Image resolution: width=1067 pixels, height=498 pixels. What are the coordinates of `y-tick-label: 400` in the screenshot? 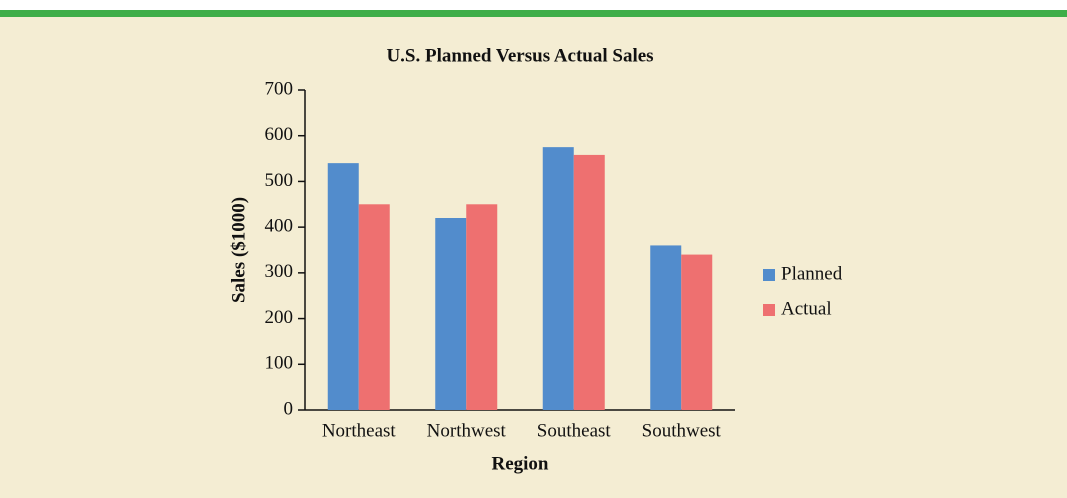 It's located at (279, 226).